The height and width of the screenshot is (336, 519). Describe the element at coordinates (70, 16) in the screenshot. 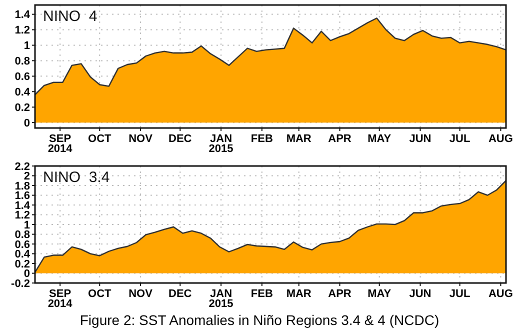

I see `chart-title: NINO 4` at that location.